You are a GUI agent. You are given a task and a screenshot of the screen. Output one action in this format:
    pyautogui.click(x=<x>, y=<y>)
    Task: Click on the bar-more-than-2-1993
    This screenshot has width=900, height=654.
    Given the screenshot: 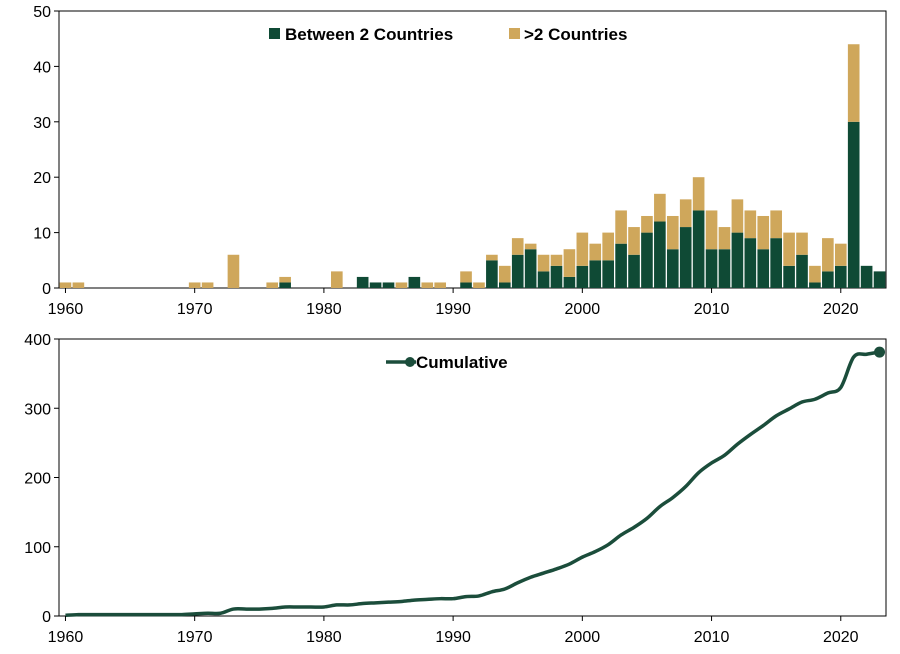 What is the action you would take?
    pyautogui.click(x=492, y=257)
    